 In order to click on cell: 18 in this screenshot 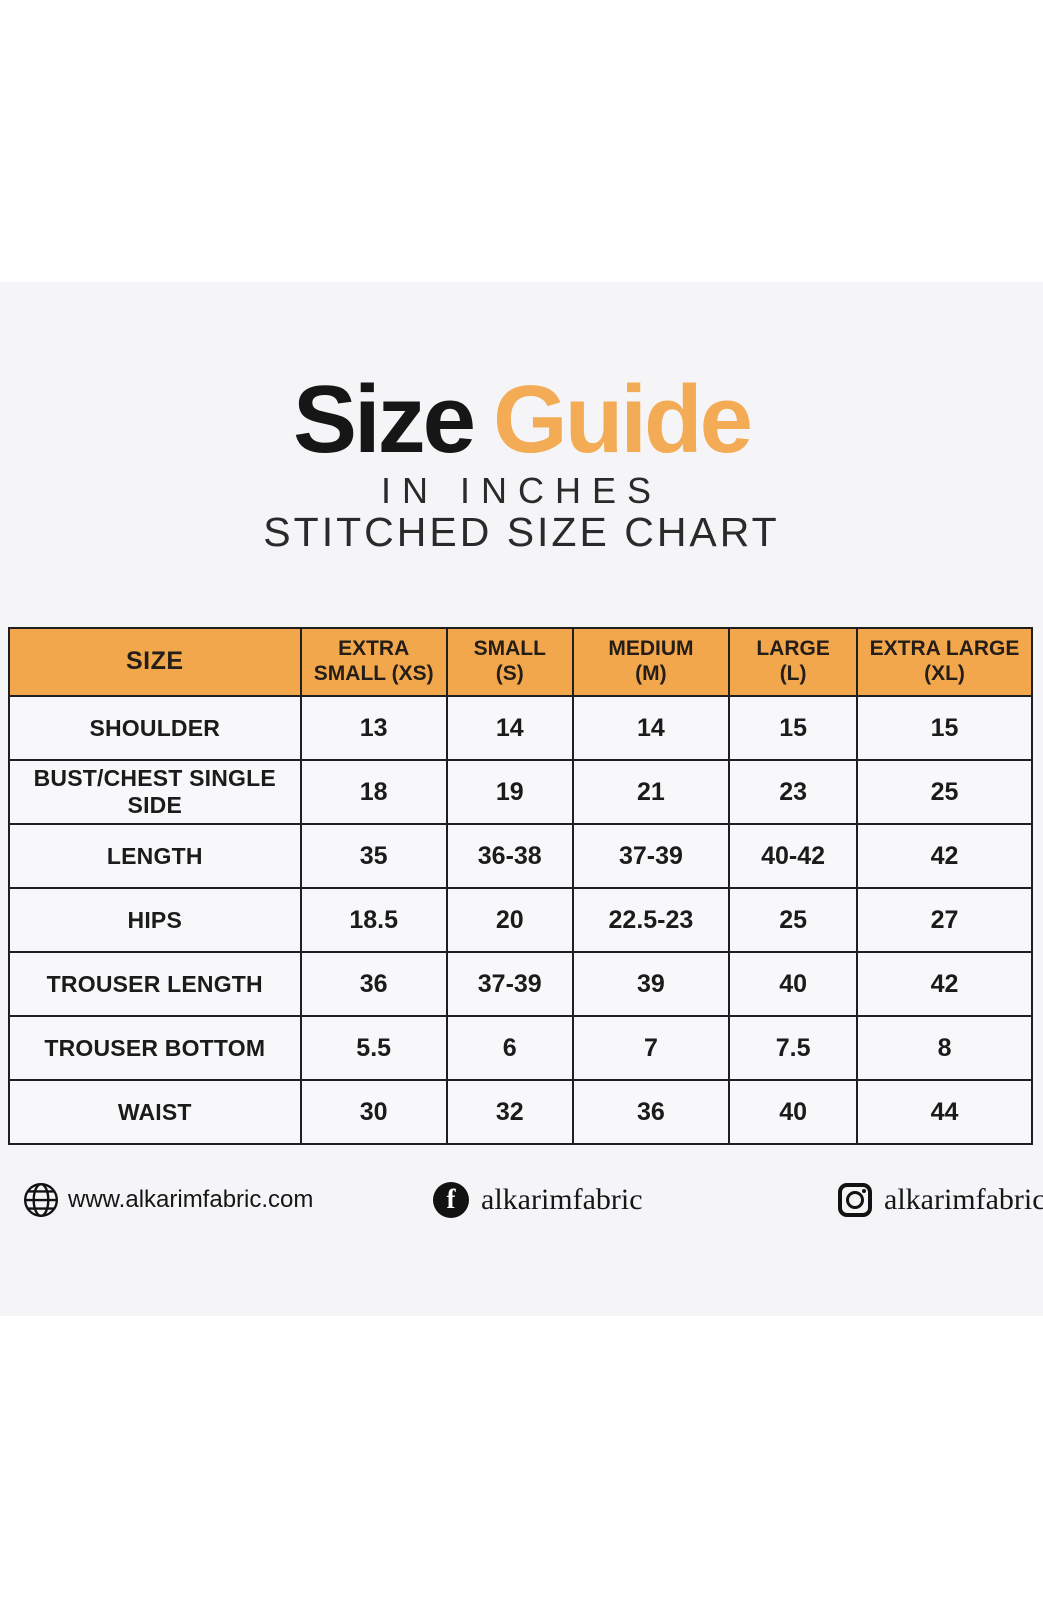, I will do `click(373, 792)`.